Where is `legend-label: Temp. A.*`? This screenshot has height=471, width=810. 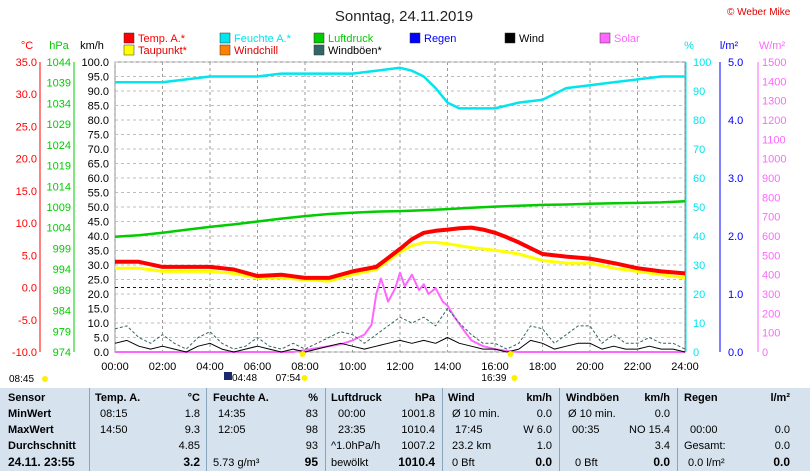 legend-label: Temp. A.* is located at coordinates (162, 39).